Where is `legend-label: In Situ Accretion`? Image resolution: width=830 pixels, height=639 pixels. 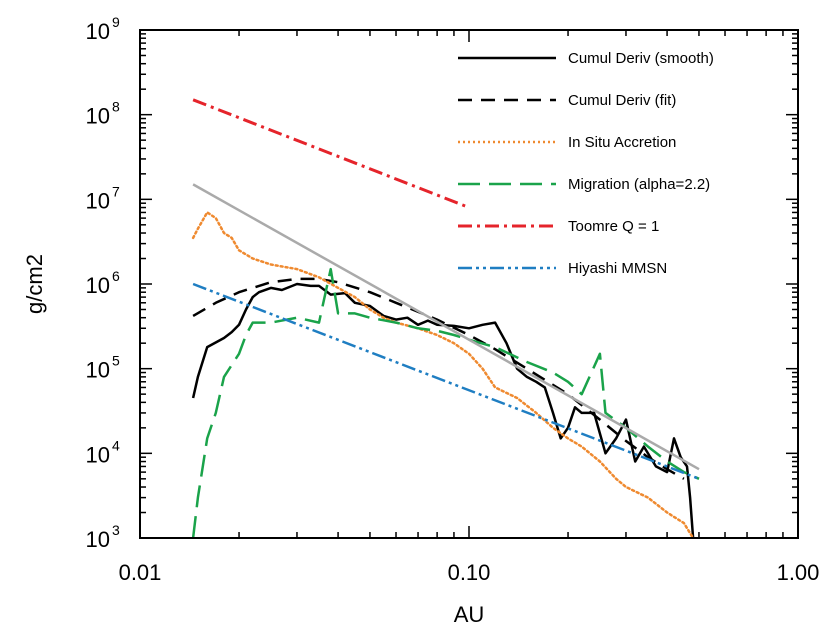 legend-label: In Situ Accretion is located at coordinates (622, 142).